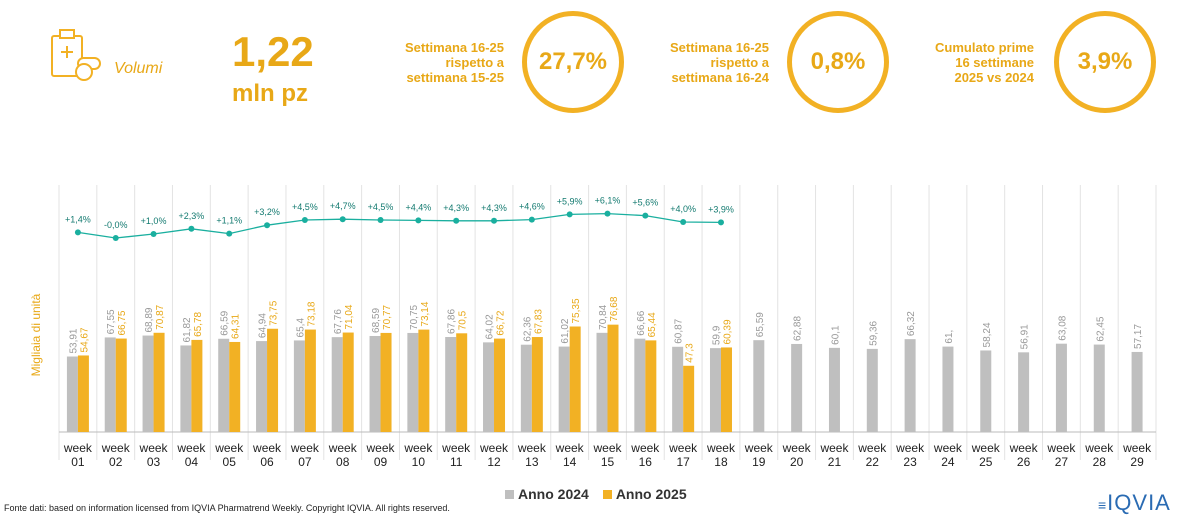 This screenshot has width=1203, height=517. I want to click on legend-swatch, so click(607, 494).